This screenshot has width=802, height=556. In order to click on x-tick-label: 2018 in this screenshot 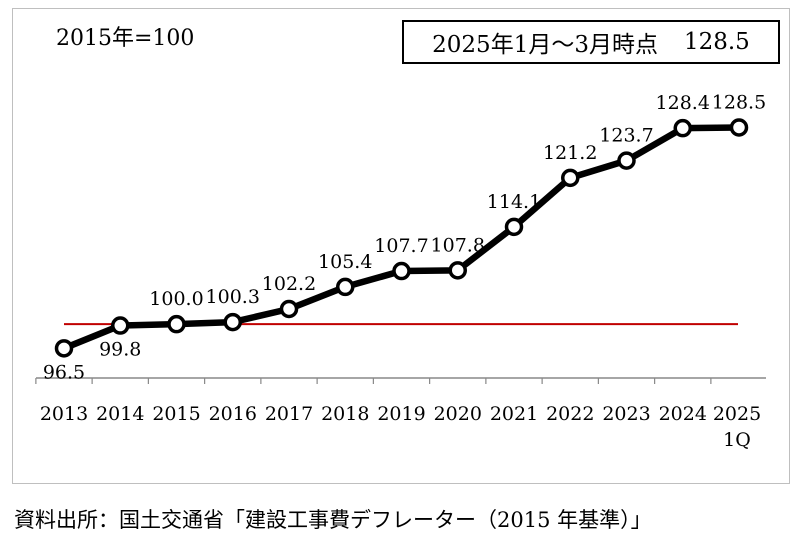, I will do `click(345, 414)`.